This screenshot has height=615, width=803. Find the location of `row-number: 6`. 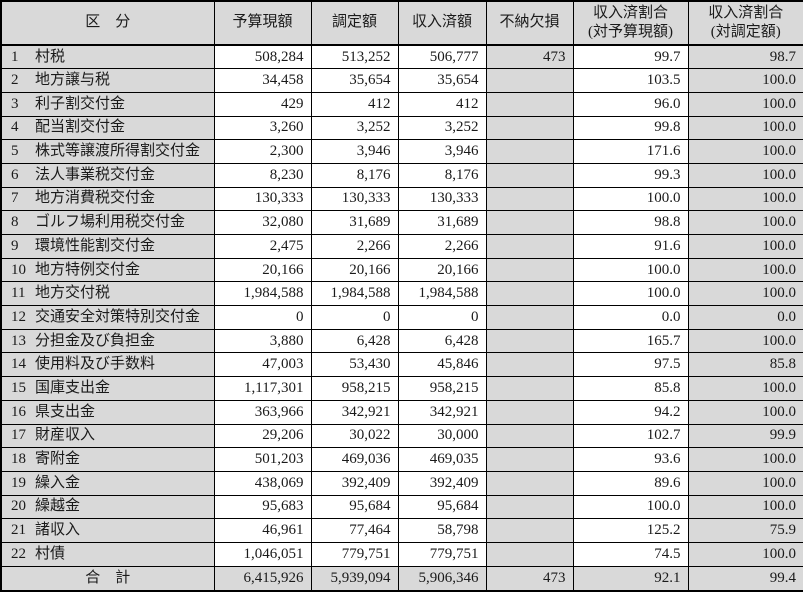

row-number: 6 is located at coordinates (15, 174).